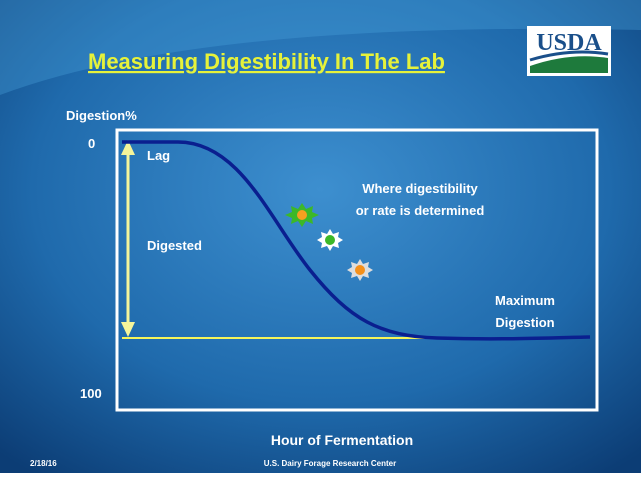  Describe the element at coordinates (525, 300) in the screenshot. I see `maximum-label: Maximum` at that location.